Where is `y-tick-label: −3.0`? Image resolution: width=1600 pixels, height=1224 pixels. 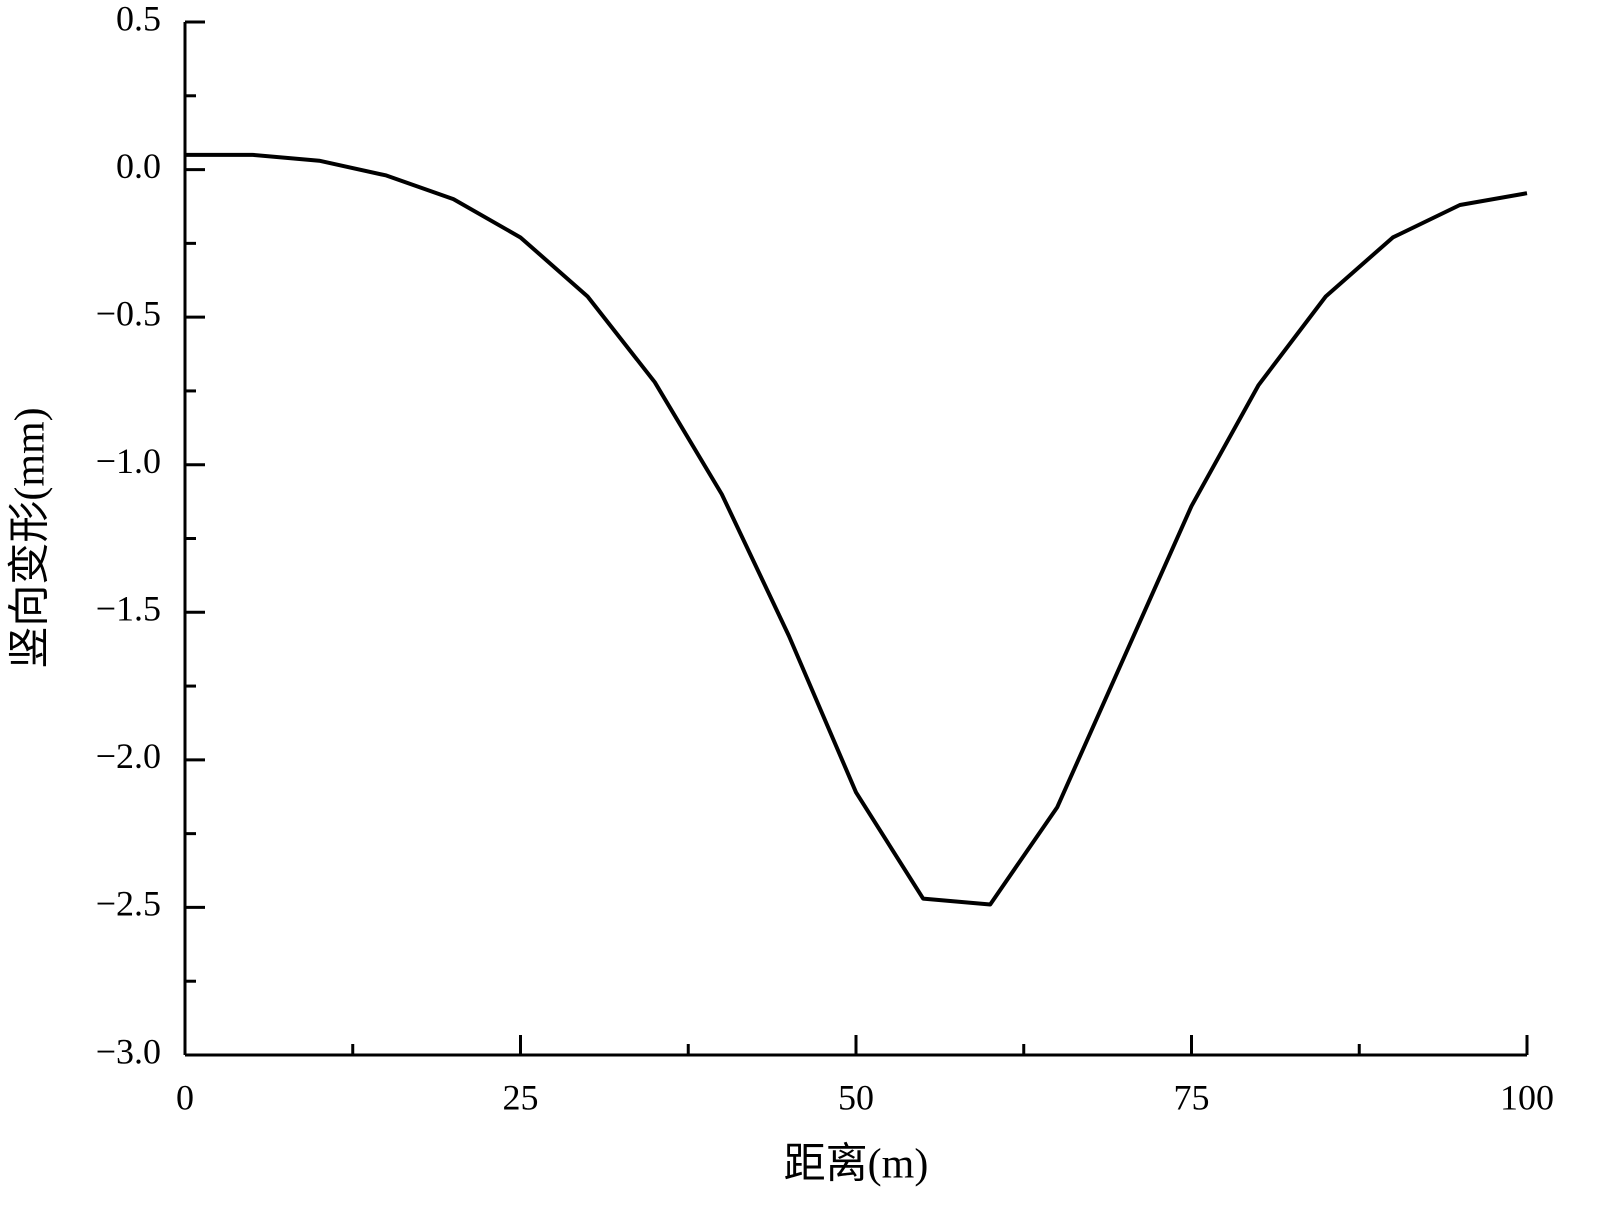
y-tick-label: −3.0 is located at coordinates (128, 1051).